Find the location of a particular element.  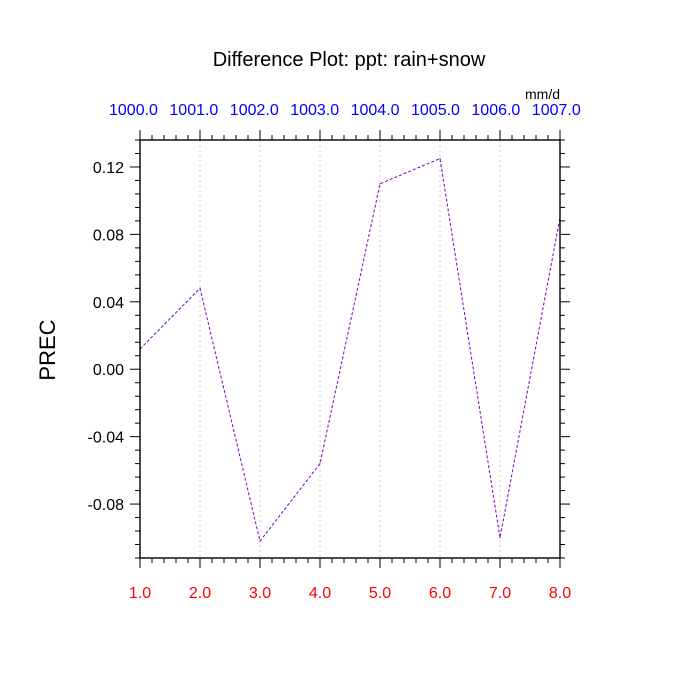

x-tick-label: 8.0 is located at coordinates (560, 593).